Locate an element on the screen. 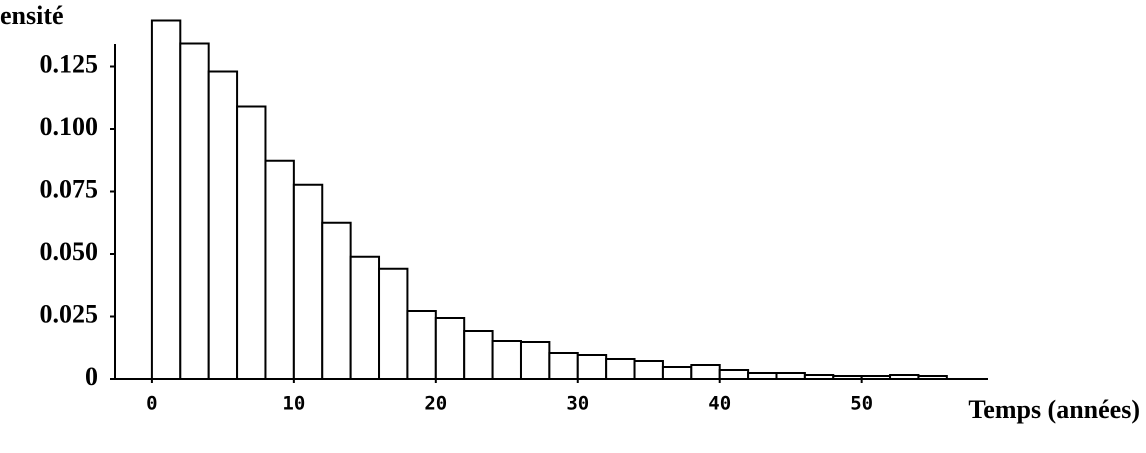 The height and width of the screenshot is (453, 1146). x-tick-label: 0 is located at coordinates (151, 404).